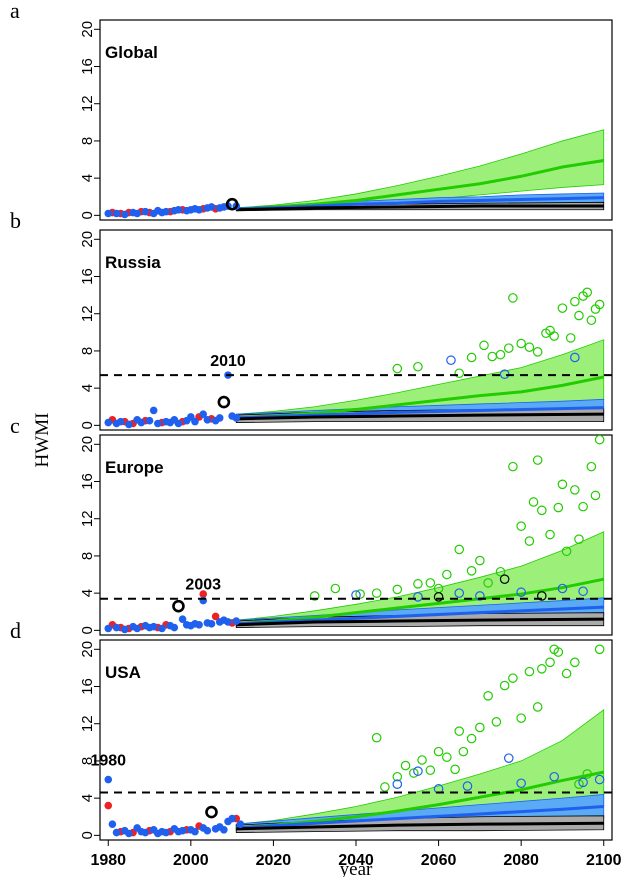  I want to click on obs-red-point, so click(215, 616).